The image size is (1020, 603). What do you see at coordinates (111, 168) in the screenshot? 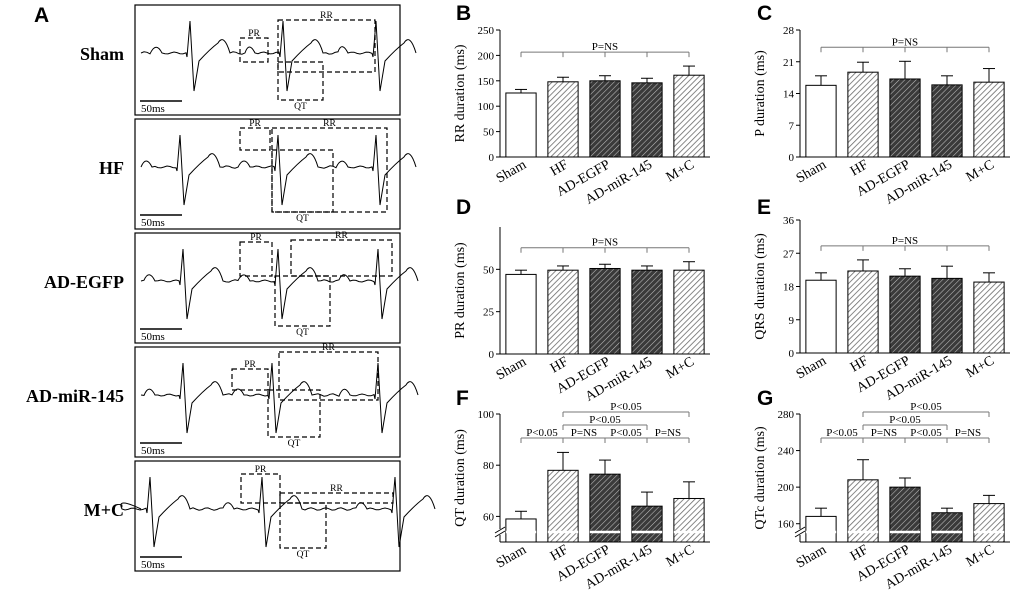
I see `ecg-row-label: HF` at bounding box center [111, 168].